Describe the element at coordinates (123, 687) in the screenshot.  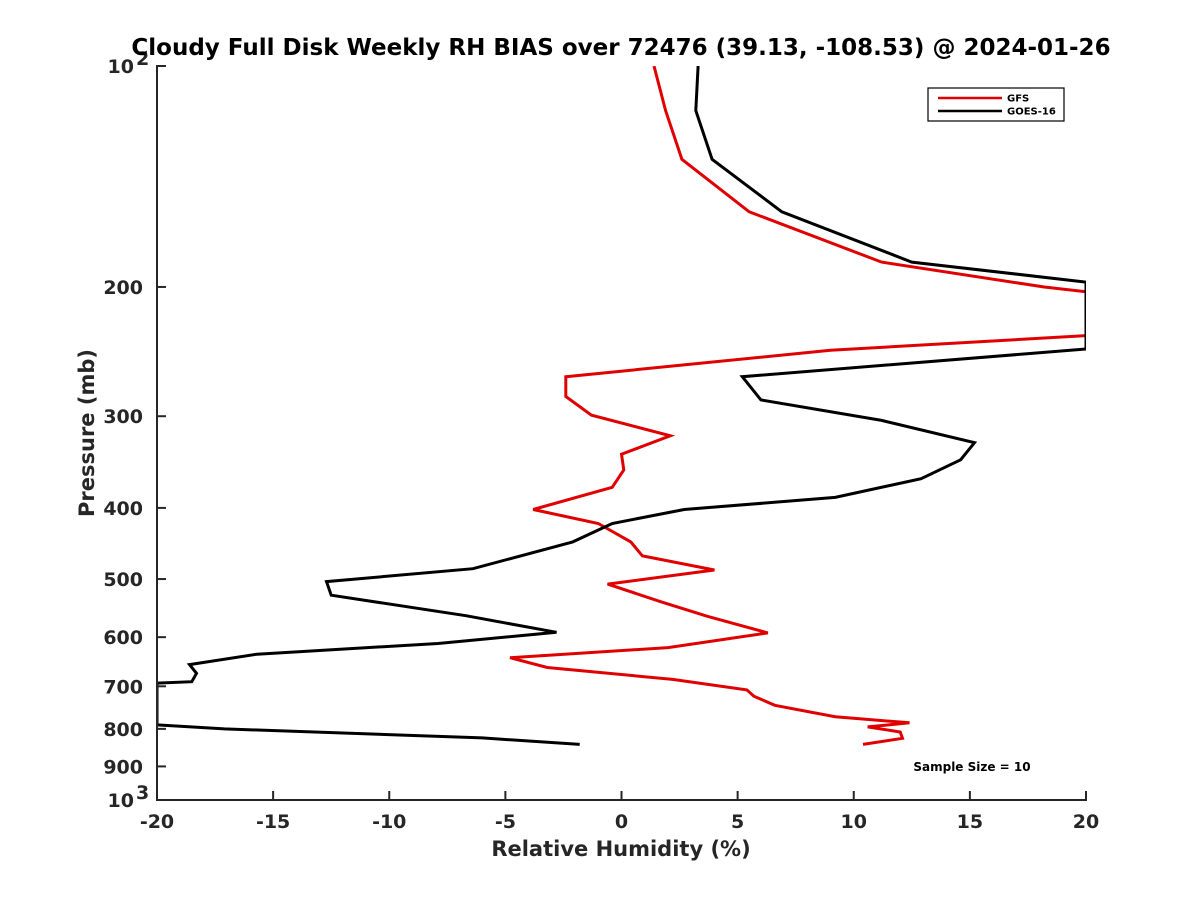
I see `y-tick-label: 700` at that location.